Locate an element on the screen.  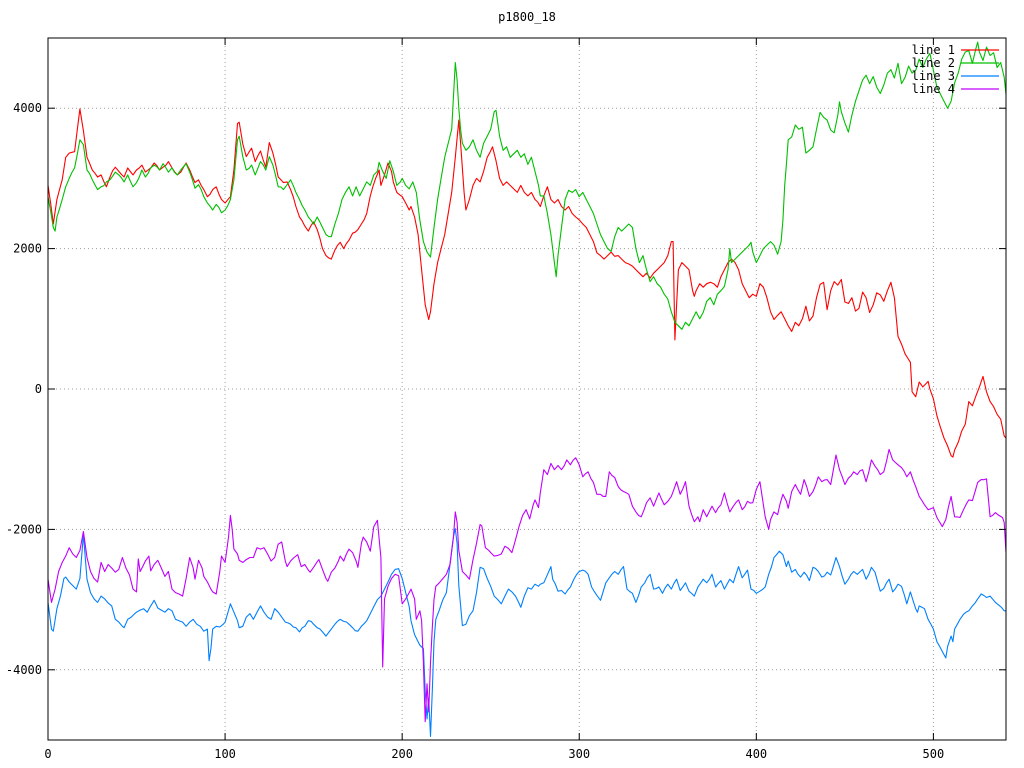
legend-label: line 1 is located at coordinates (933, 50).